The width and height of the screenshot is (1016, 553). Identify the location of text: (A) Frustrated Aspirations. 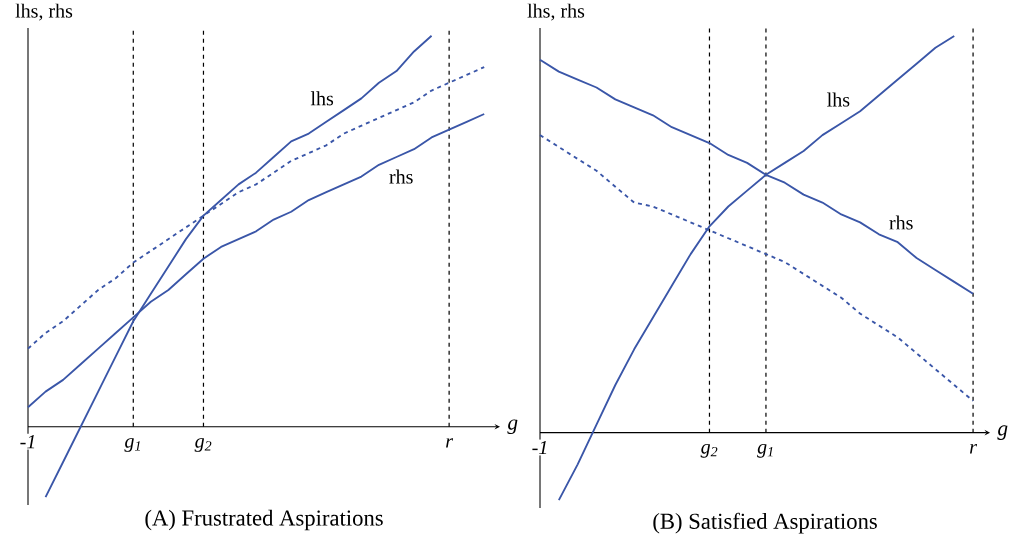
(264, 520).